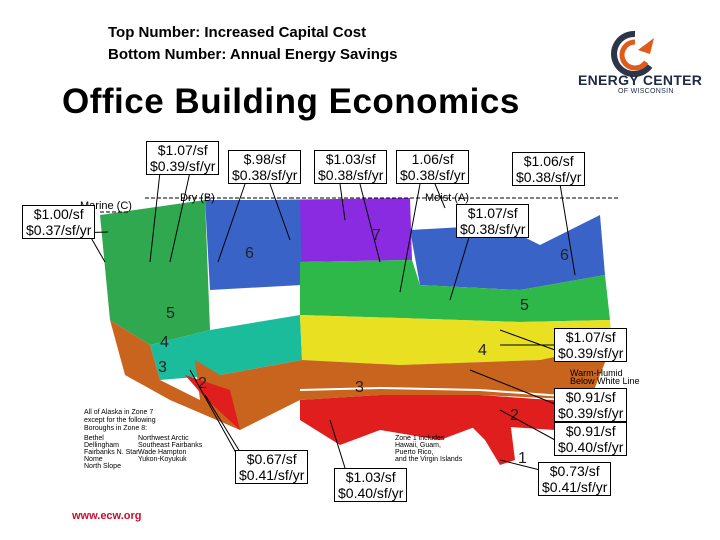 The width and height of the screenshot is (720, 540). Describe the element at coordinates (180, 217) in the screenshot. I see `leader-c1b` at that location.